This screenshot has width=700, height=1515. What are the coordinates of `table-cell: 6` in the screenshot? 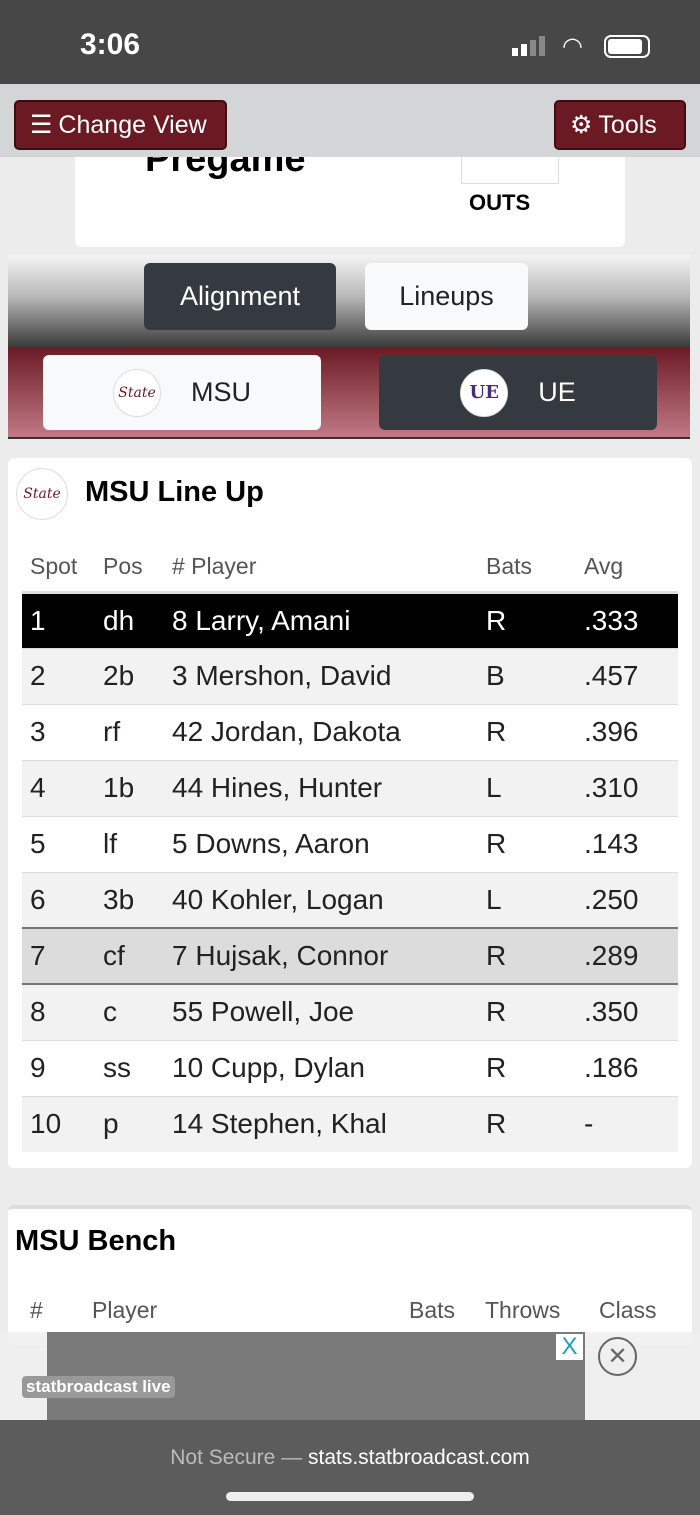 It's located at (62, 899).